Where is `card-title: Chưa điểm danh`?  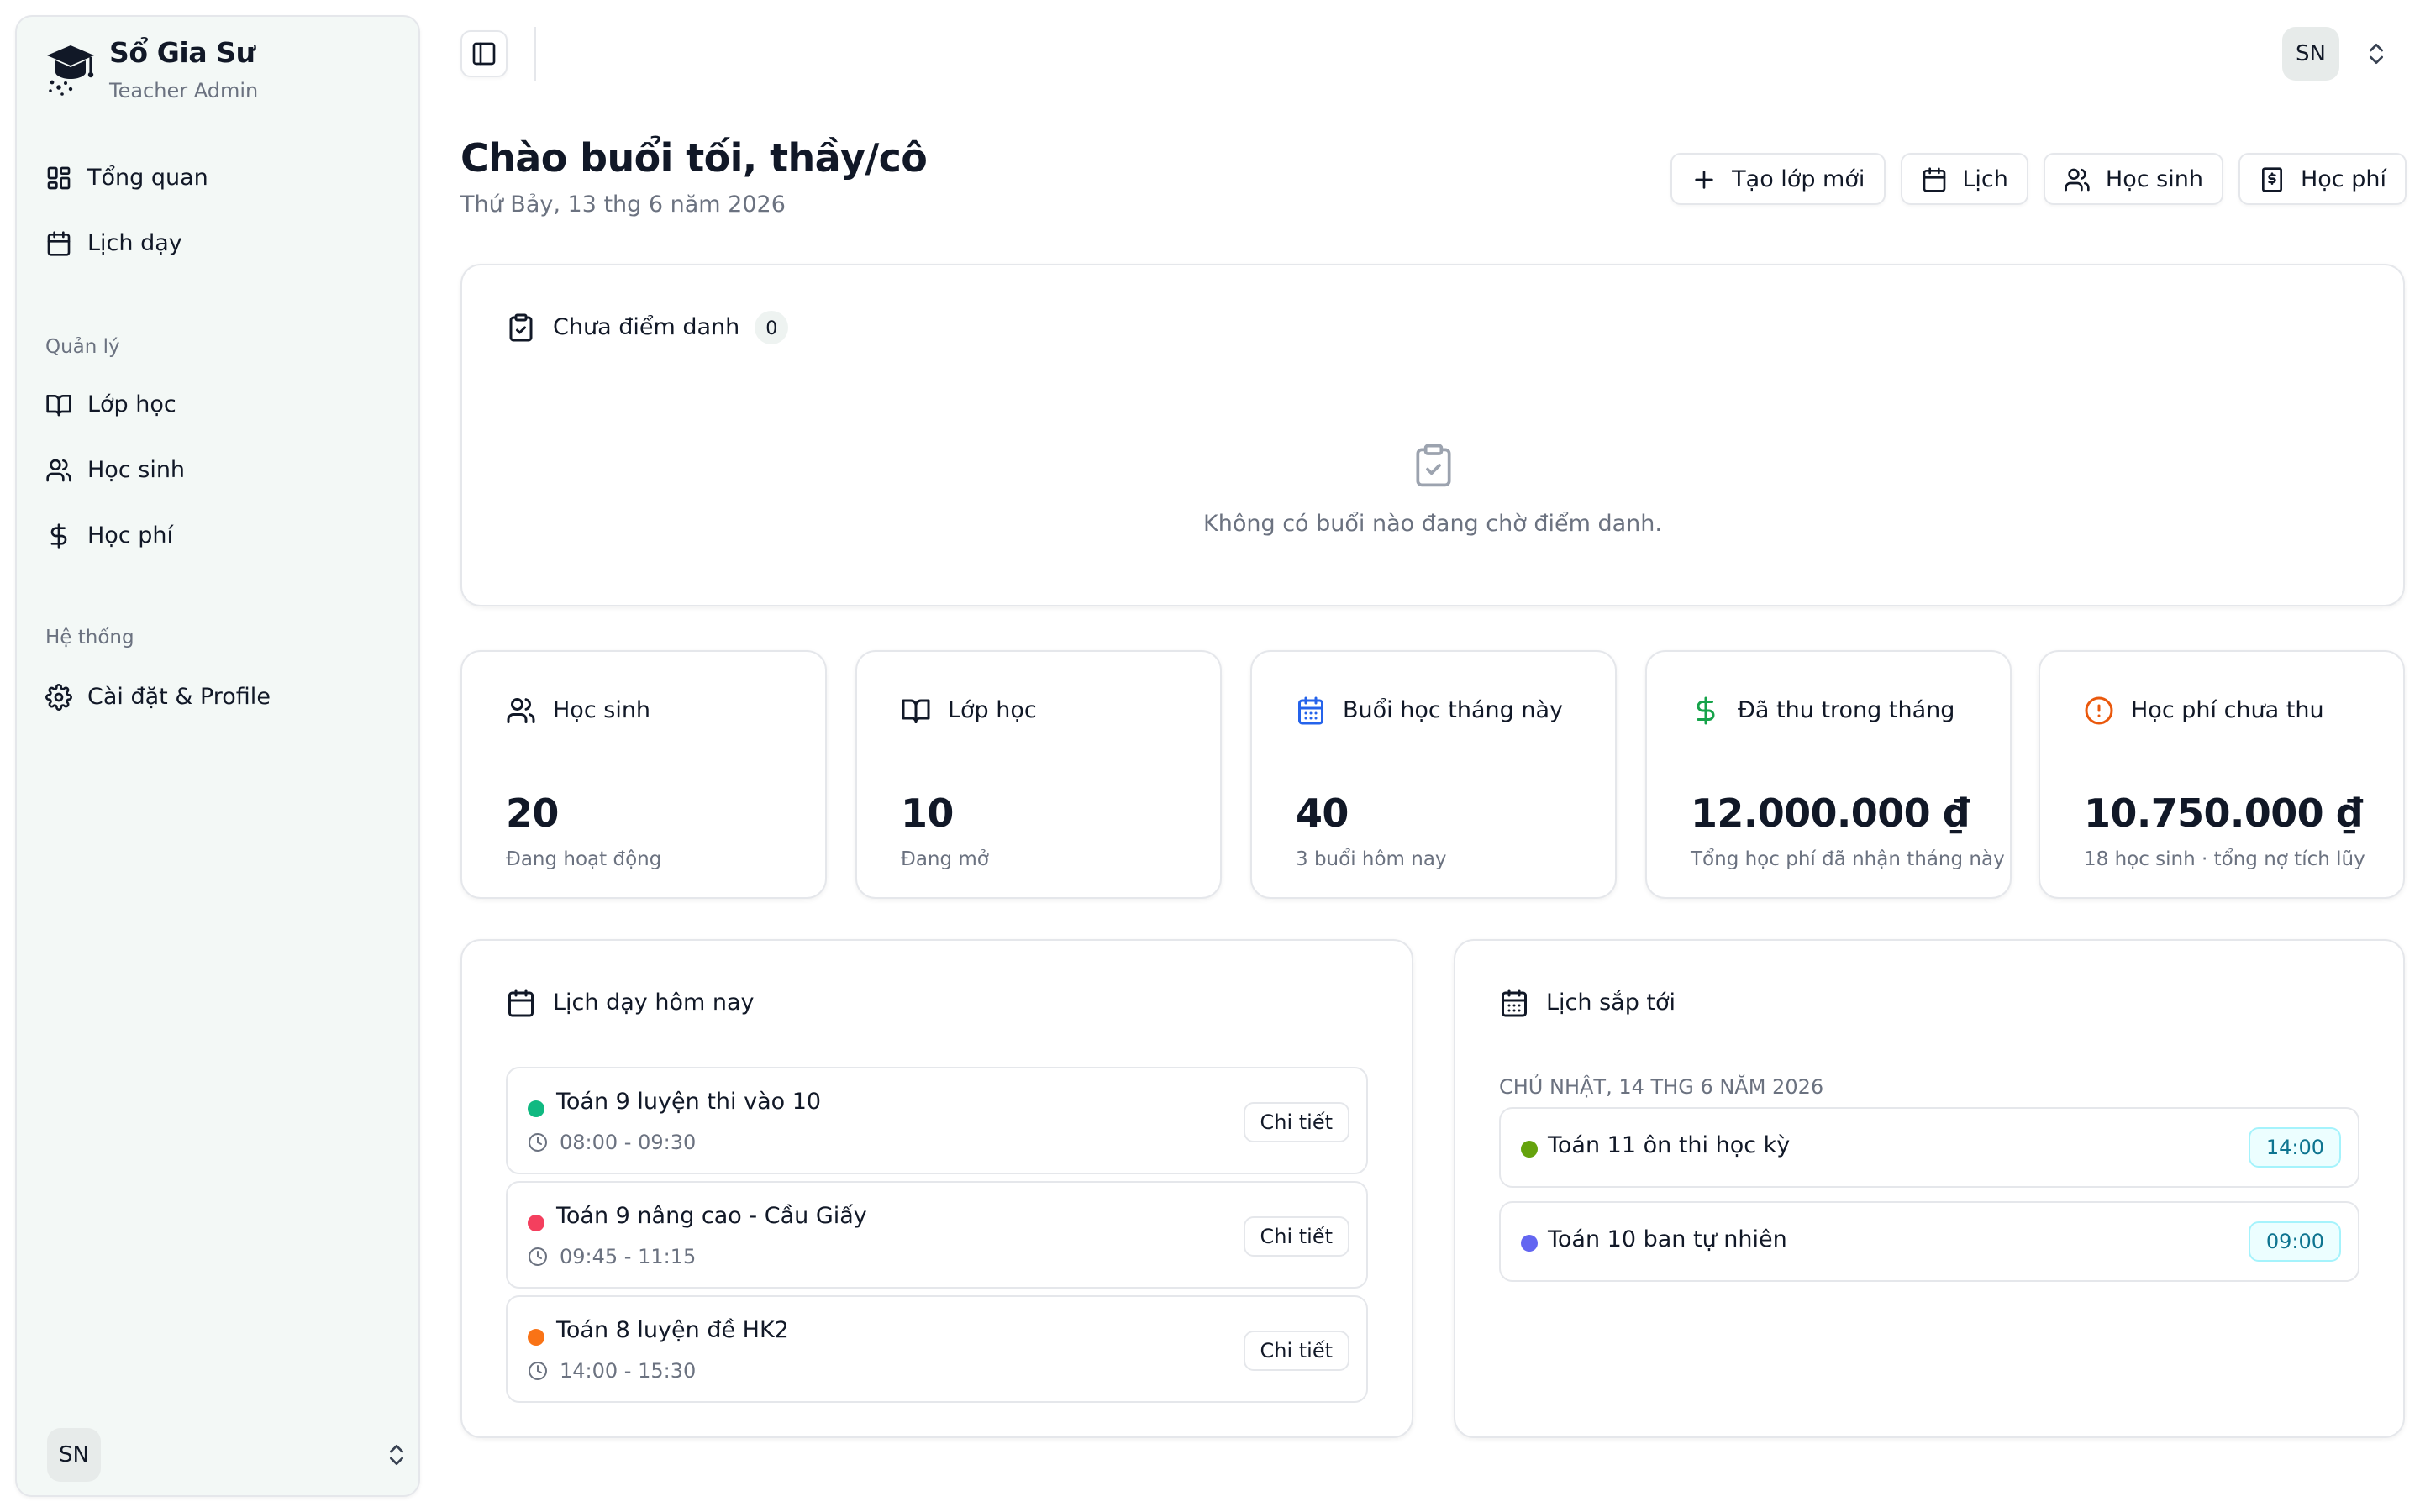
card-title: Chưa điểm danh is located at coordinates (646, 327).